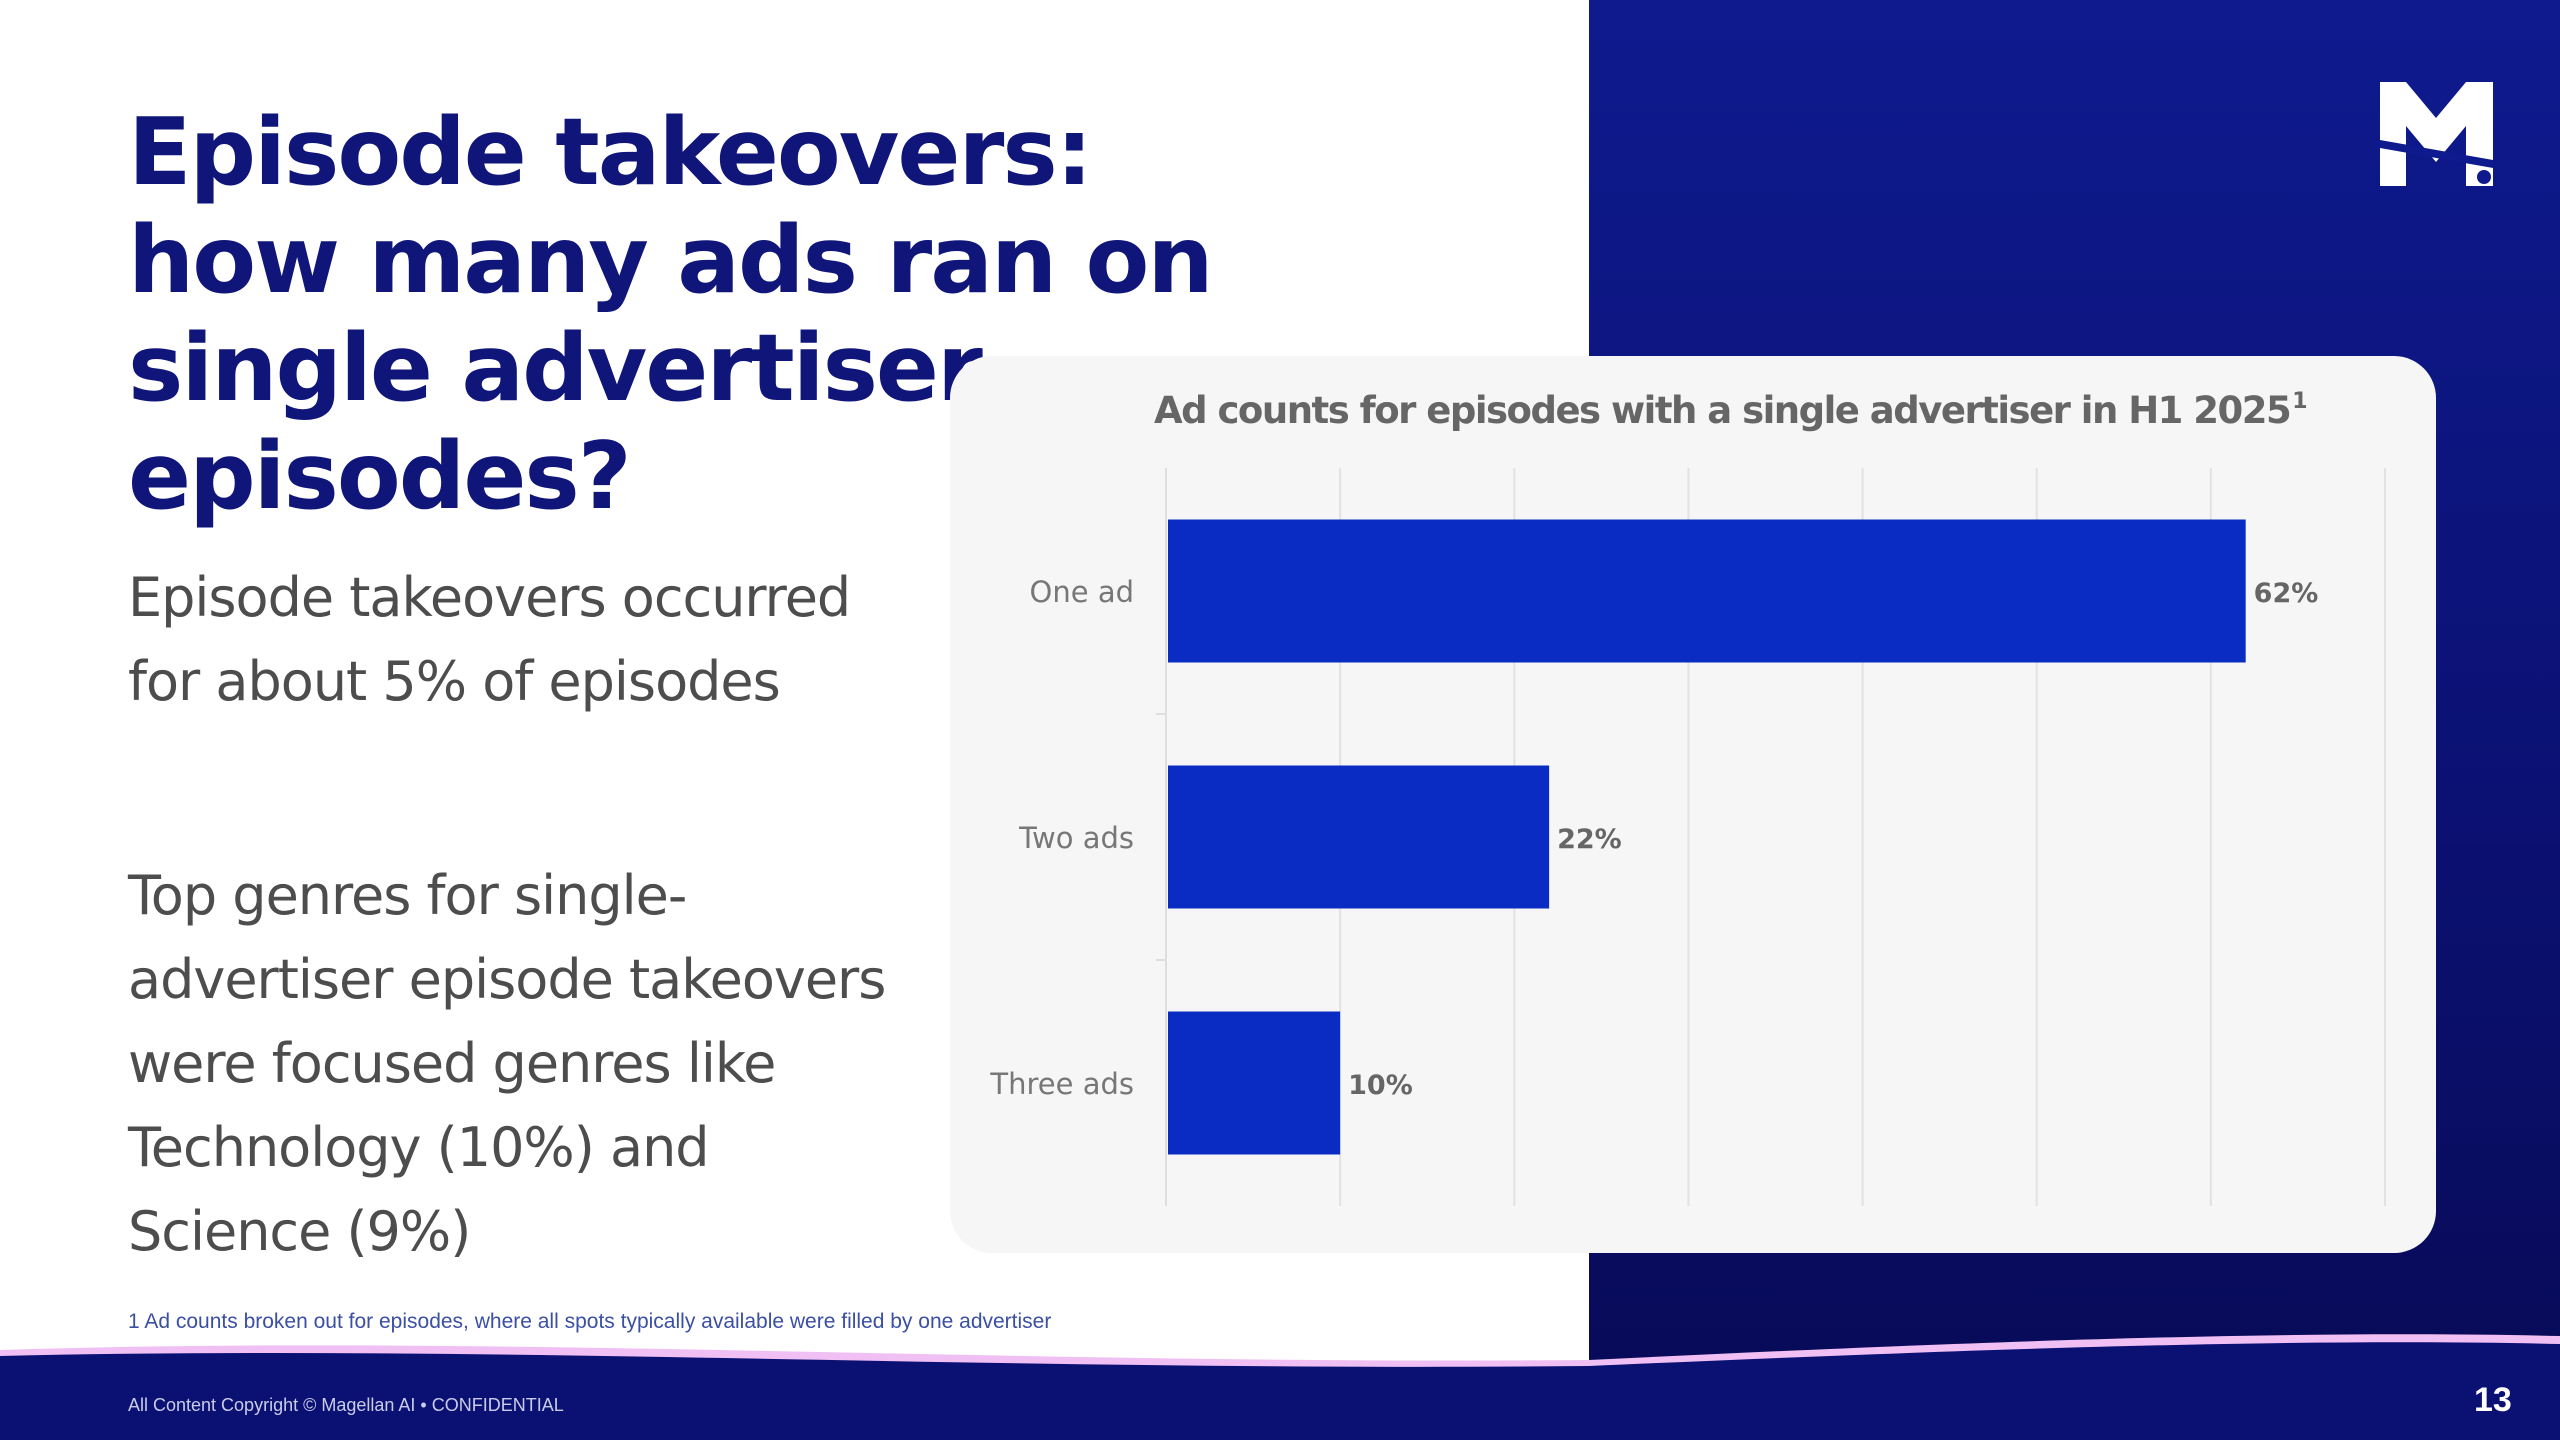  I want to click on category-label: Two ads, so click(1076, 838).